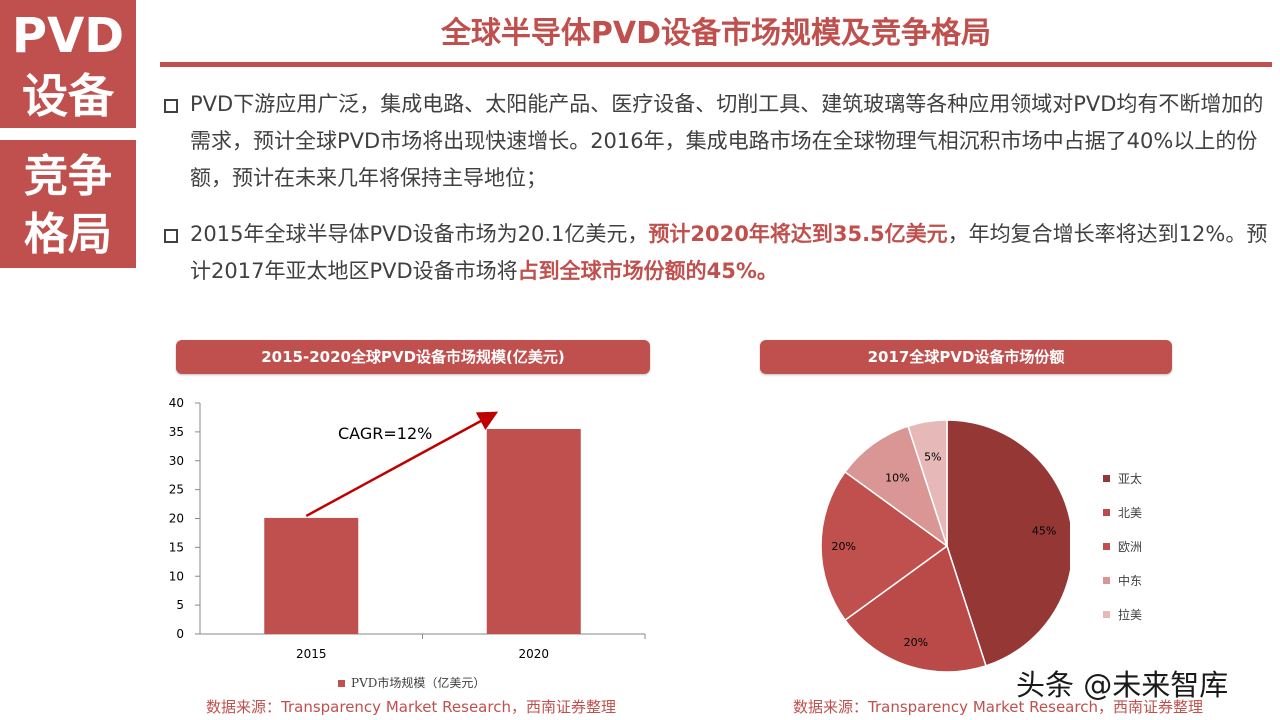  What do you see at coordinates (729, 252) in the screenshot?
I see `bullet-text-part: ，年均复合增长率将达到12%。预计2017年亚太地区PVD设备市场将` at bounding box center [729, 252].